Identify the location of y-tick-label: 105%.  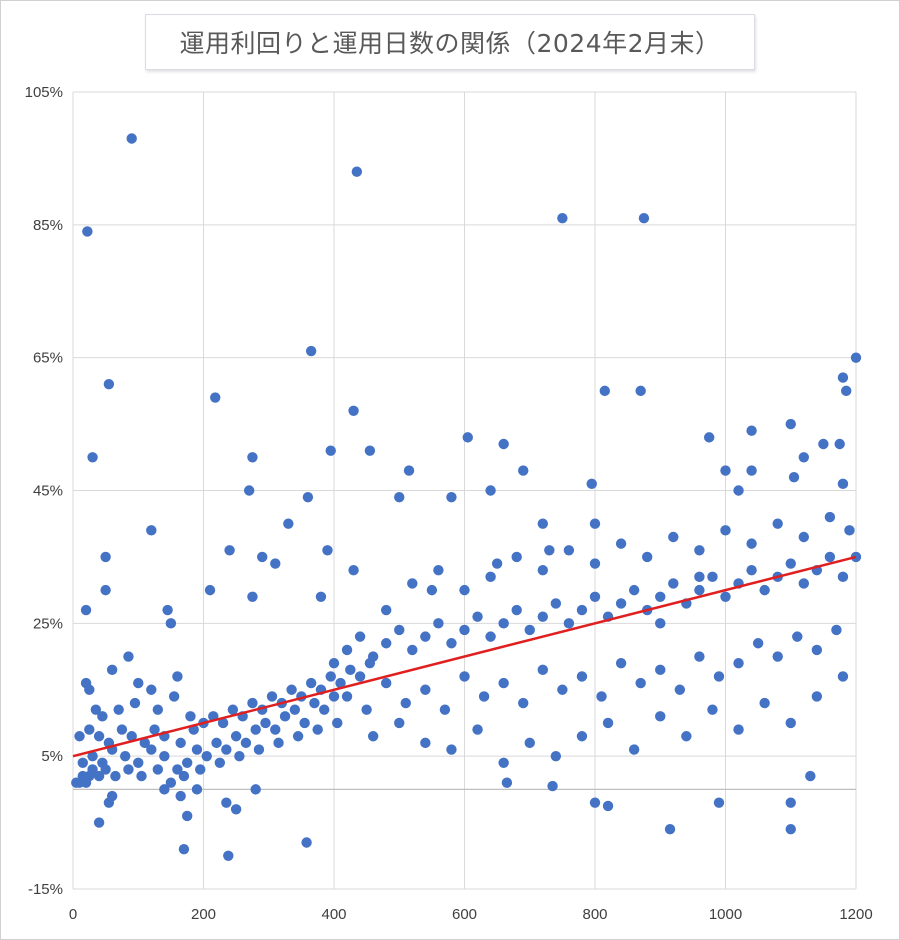
(44, 92).